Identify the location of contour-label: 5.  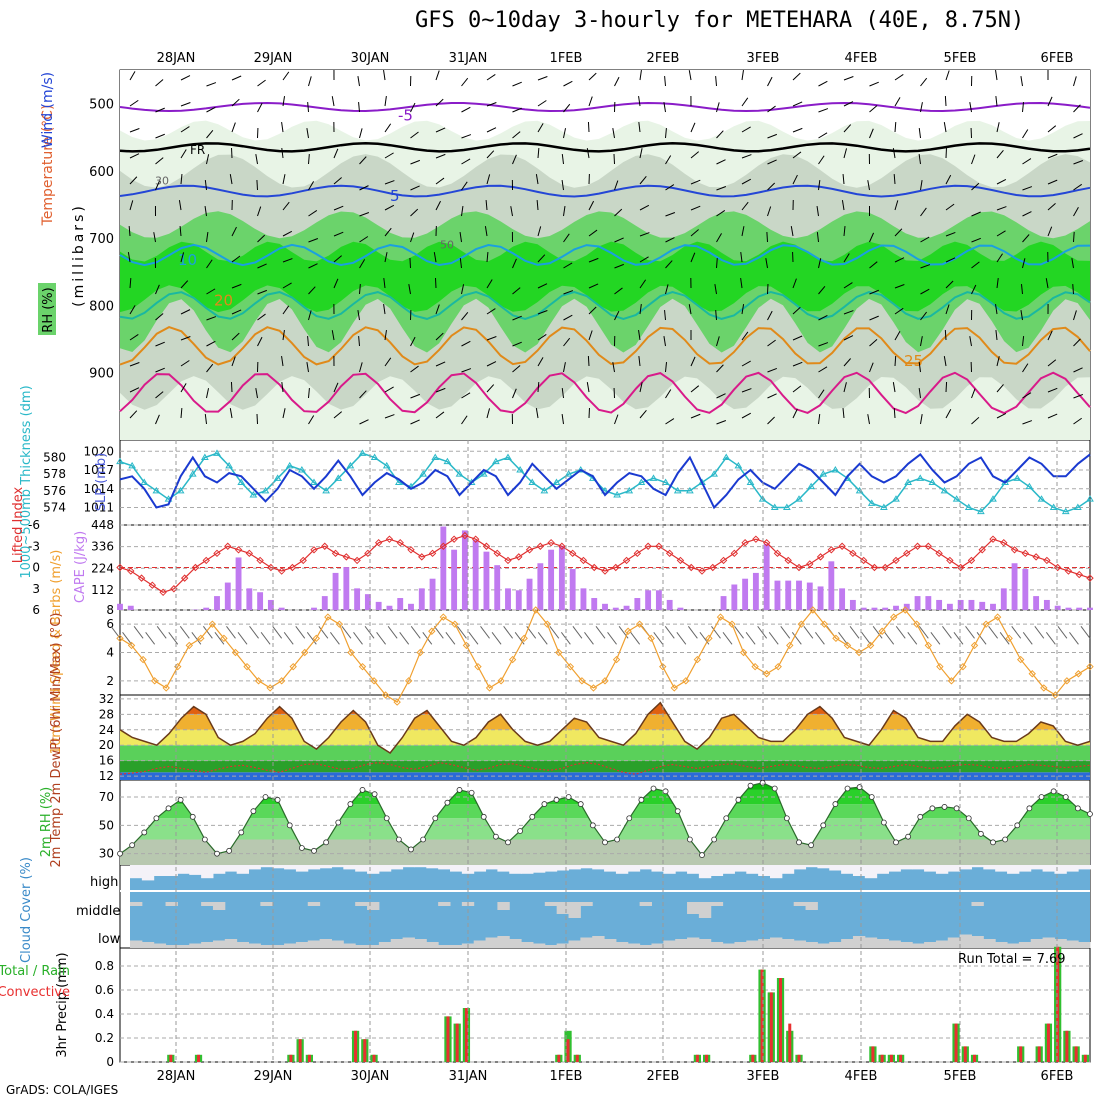
(395, 196).